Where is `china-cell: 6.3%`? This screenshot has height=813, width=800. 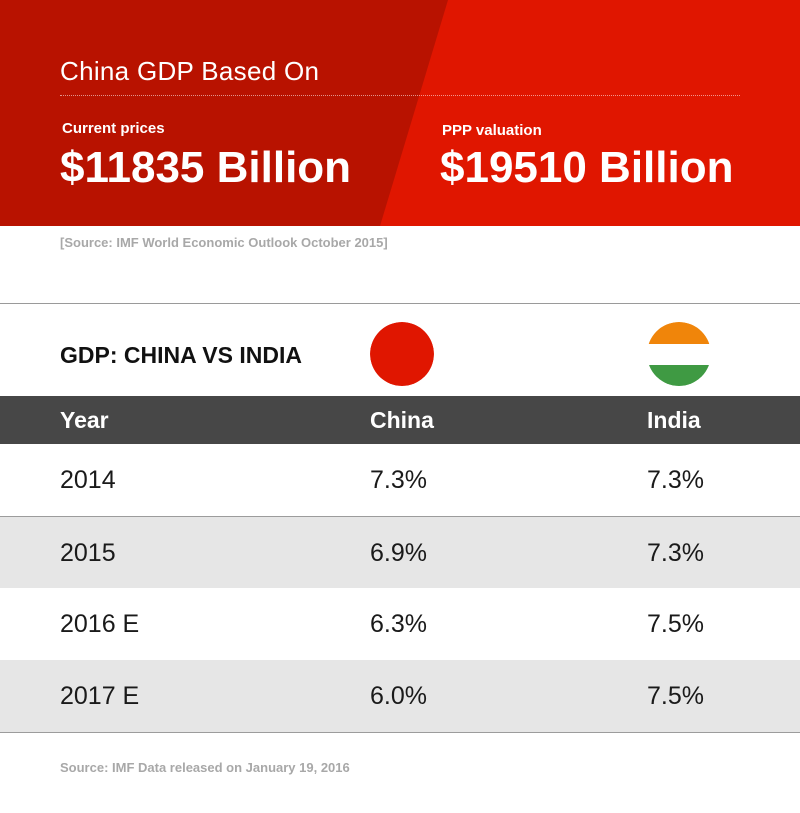 china-cell: 6.3% is located at coordinates (398, 624).